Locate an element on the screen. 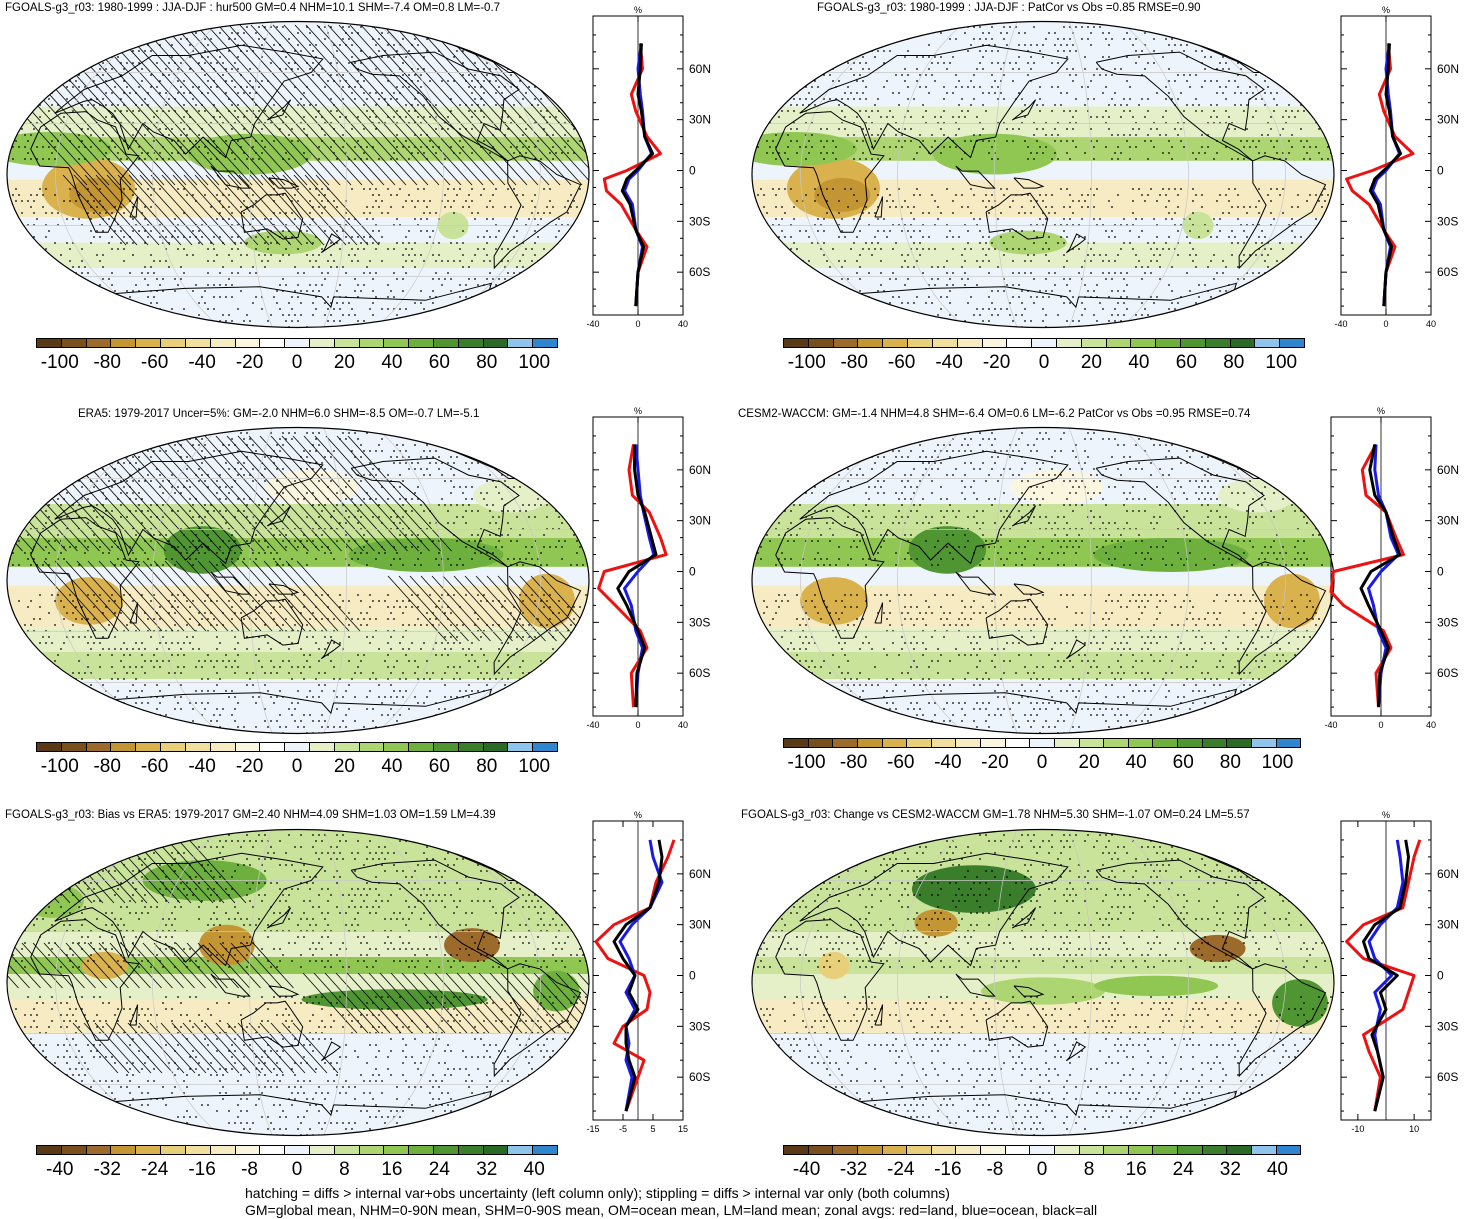 Image resolution: width=1483 pixels, height=1219 pixels. colorbar-tick-label: 80 is located at coordinates (1230, 763).